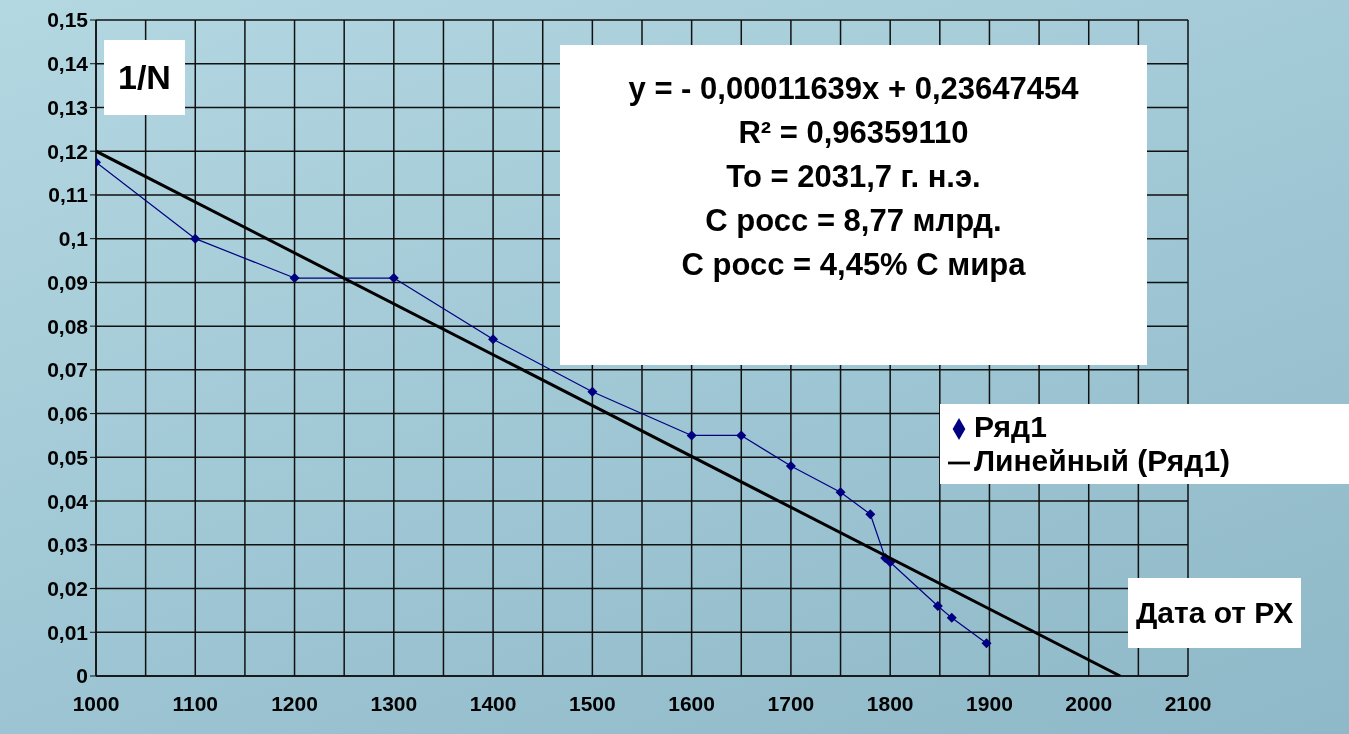  I want to click on x-tick-label: 1000, so click(96, 703).